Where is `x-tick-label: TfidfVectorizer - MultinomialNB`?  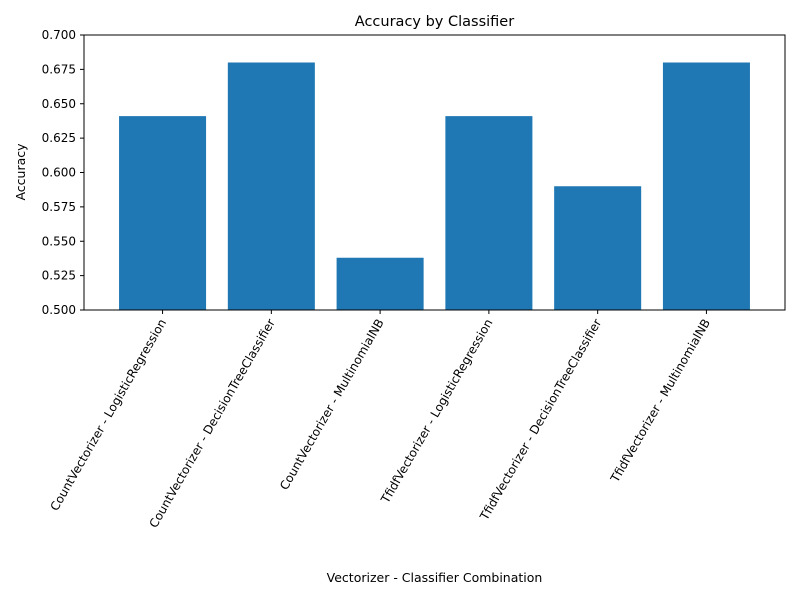
x-tick-label: TfidfVectorizer - MultinomialNB is located at coordinates (660, 401).